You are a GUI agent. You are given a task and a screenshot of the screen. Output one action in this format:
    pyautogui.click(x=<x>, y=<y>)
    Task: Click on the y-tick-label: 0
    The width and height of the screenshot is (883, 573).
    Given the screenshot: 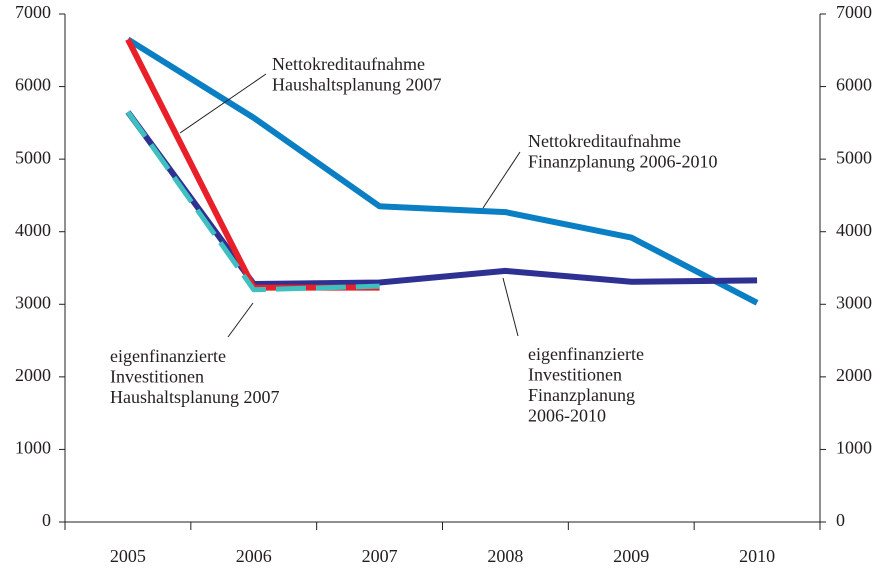 What is the action you would take?
    pyautogui.click(x=46, y=520)
    